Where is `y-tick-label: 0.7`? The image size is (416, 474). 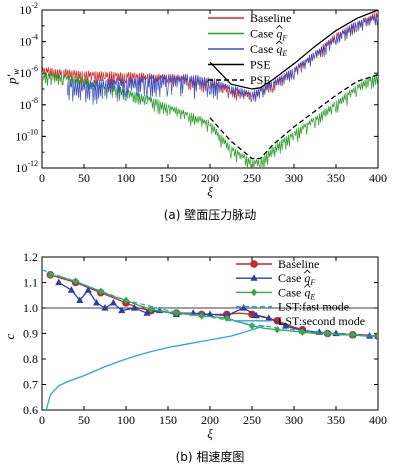
y-tick-label: 0.7 is located at coordinates (30, 385).